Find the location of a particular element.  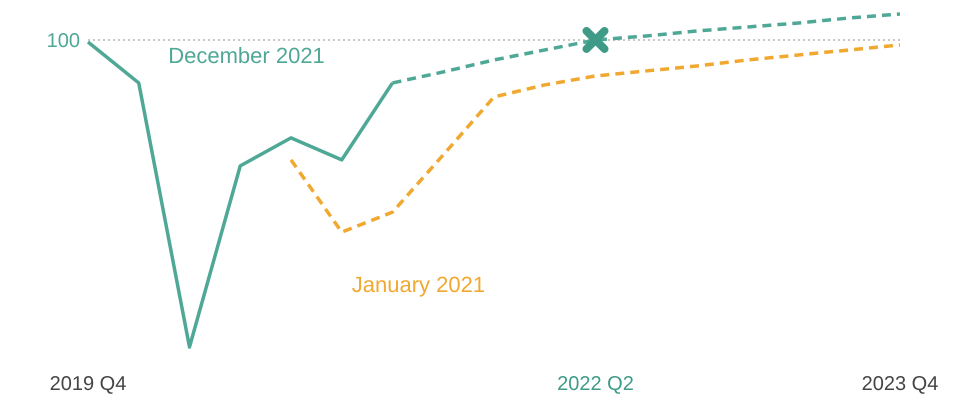

text: 100 is located at coordinates (63, 41).